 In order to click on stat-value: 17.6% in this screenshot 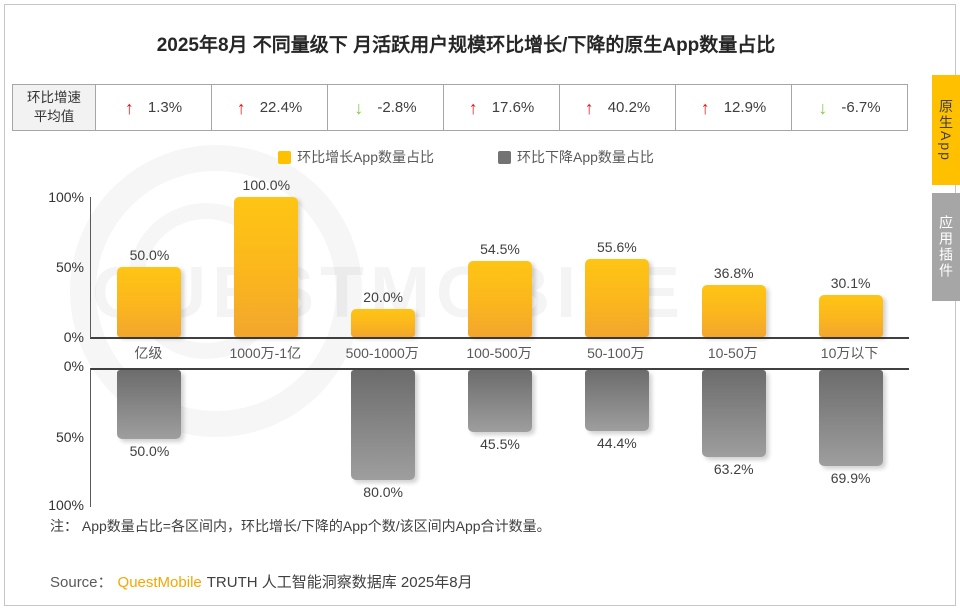, I will do `click(513, 107)`.